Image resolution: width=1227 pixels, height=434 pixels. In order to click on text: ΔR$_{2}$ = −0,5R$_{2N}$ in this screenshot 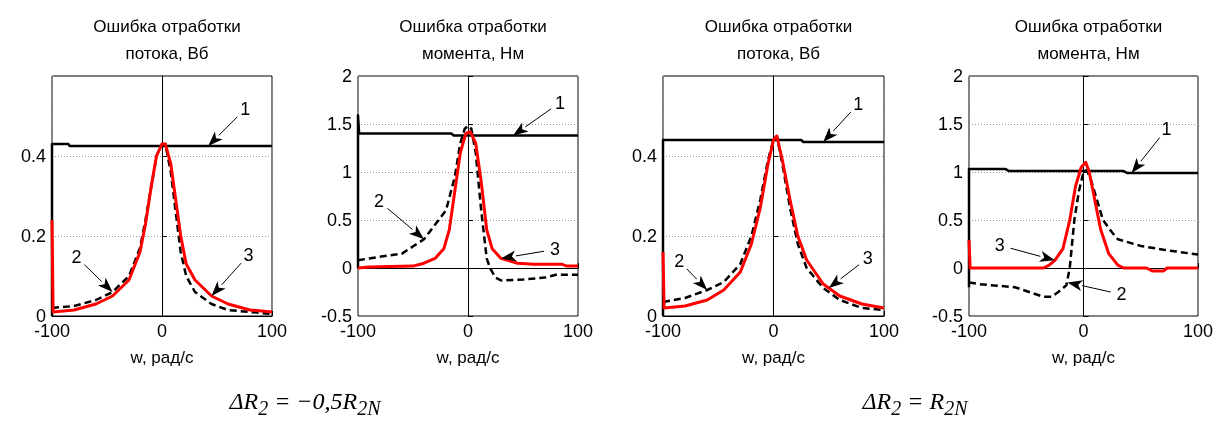, I will do `click(305, 404)`.